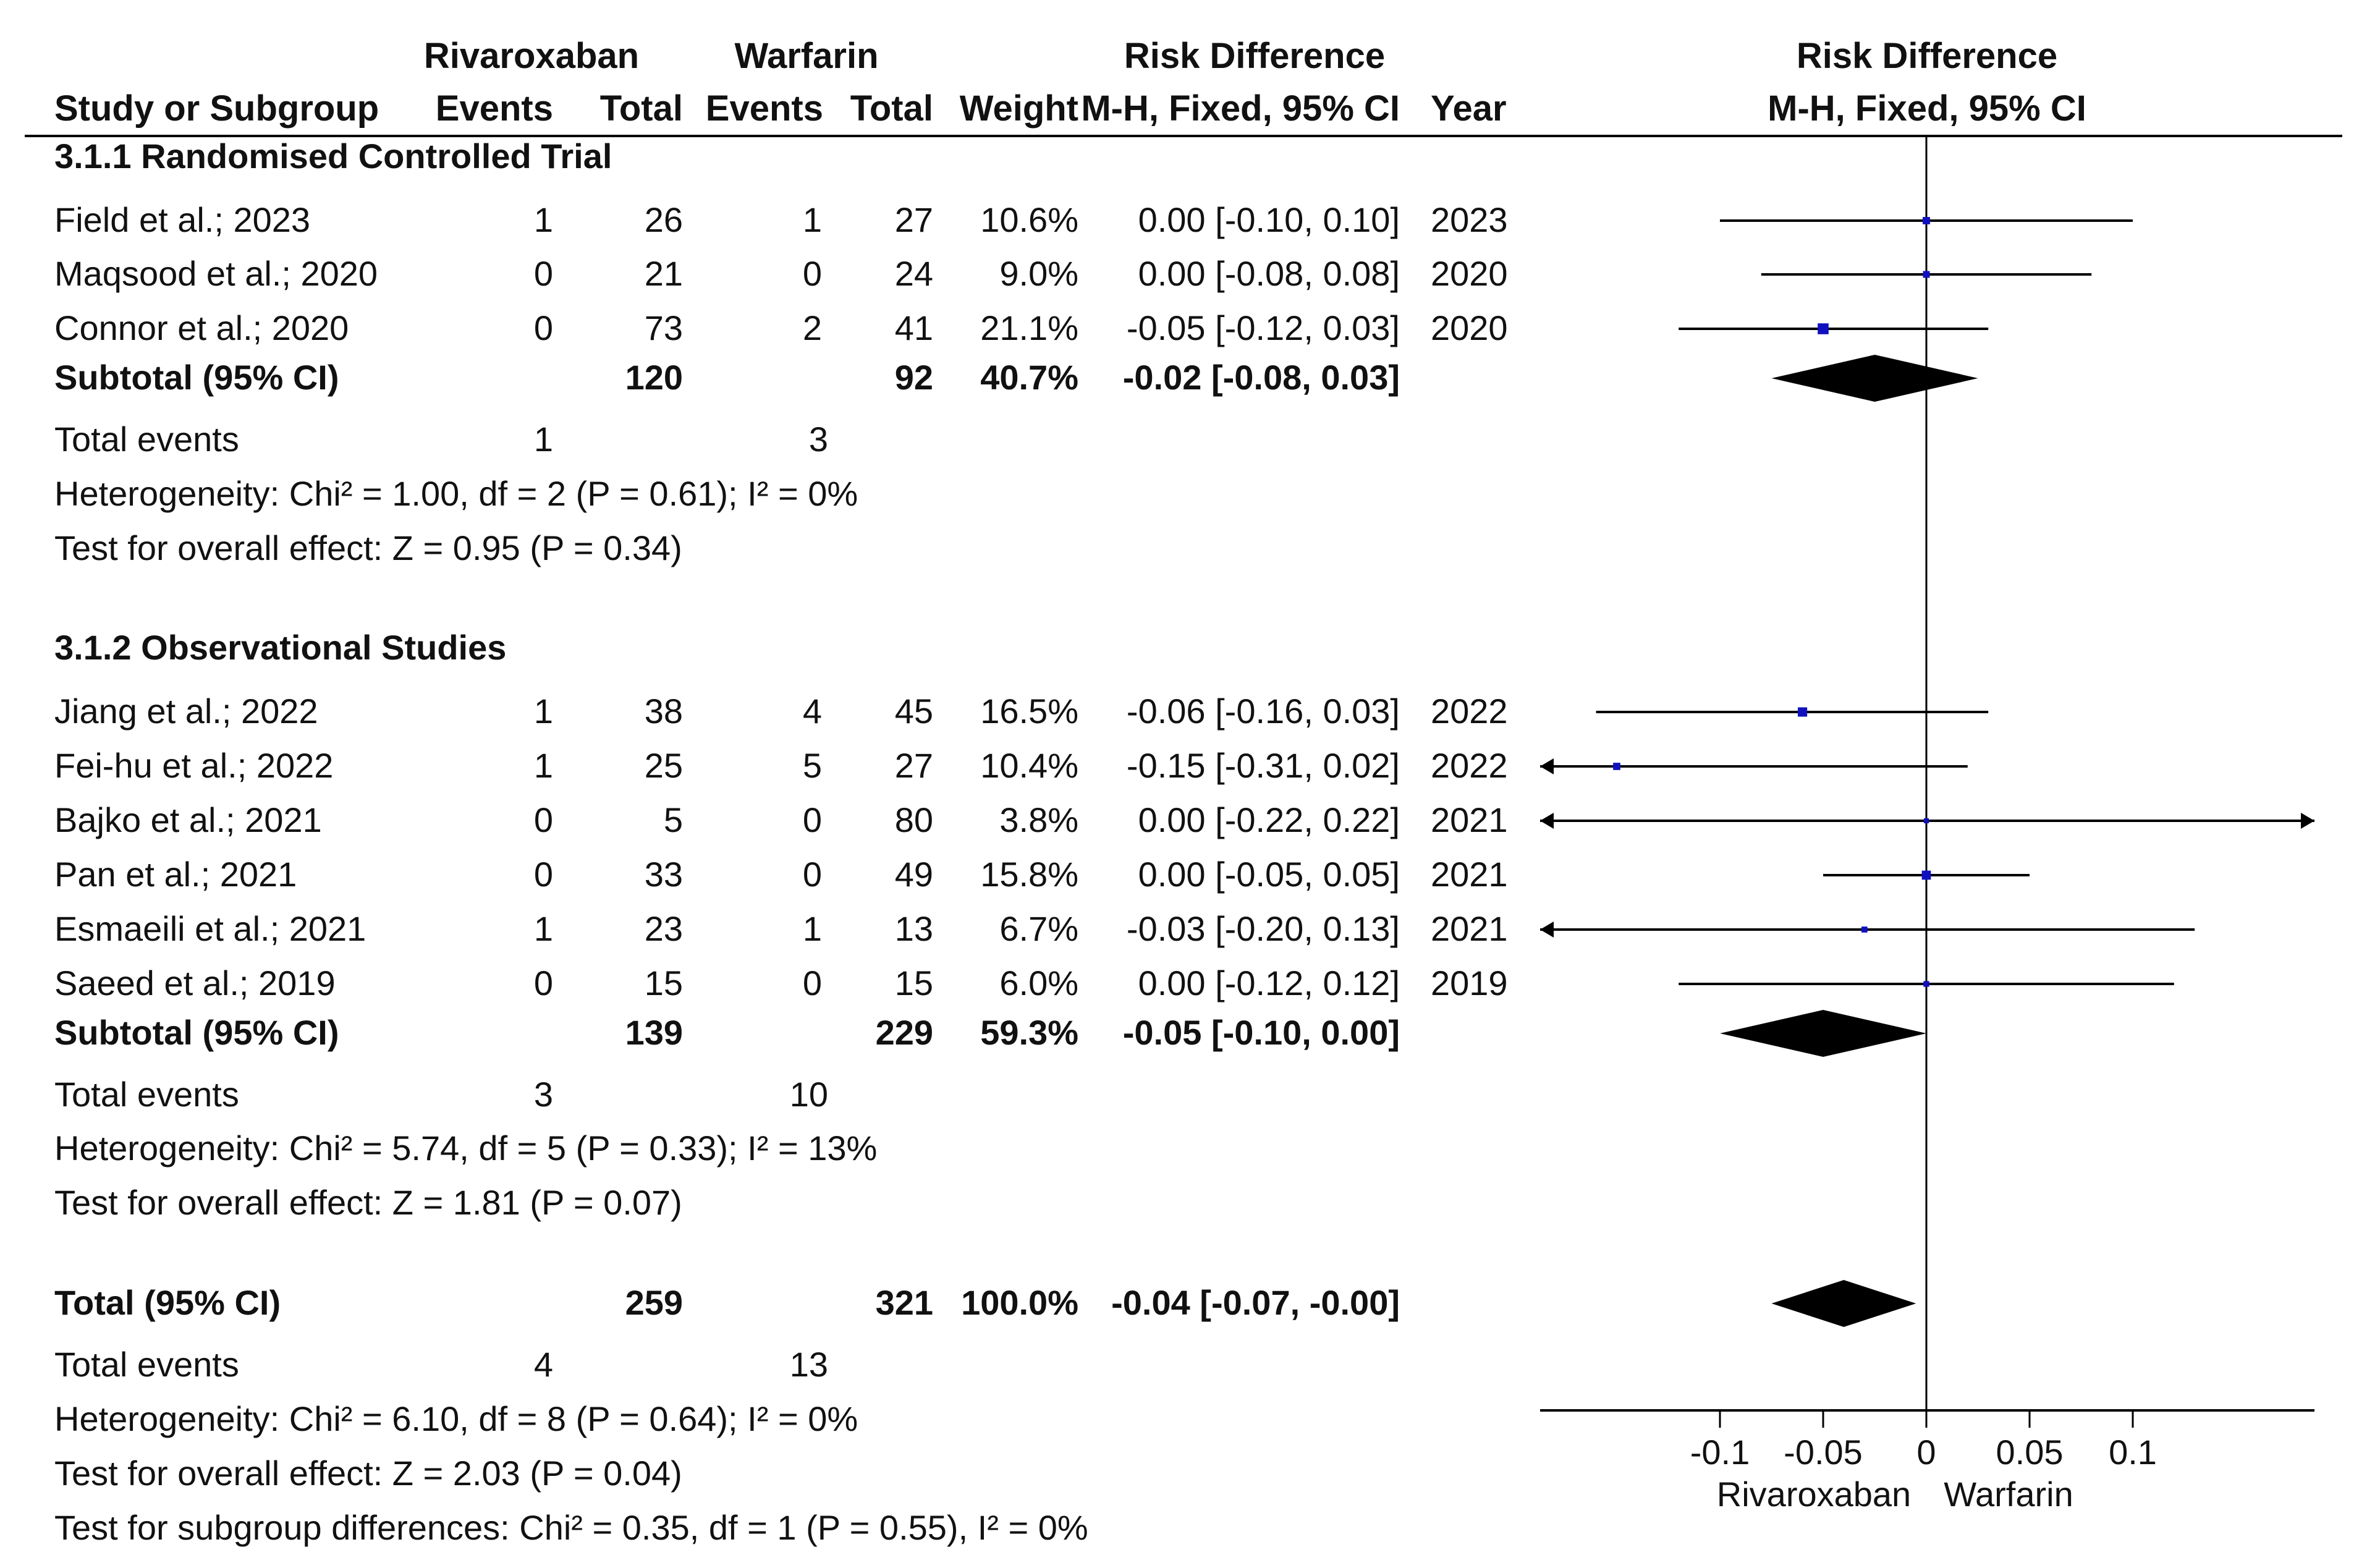  Describe the element at coordinates (914, 874) in the screenshot. I see `total-warfarin: 49` at that location.